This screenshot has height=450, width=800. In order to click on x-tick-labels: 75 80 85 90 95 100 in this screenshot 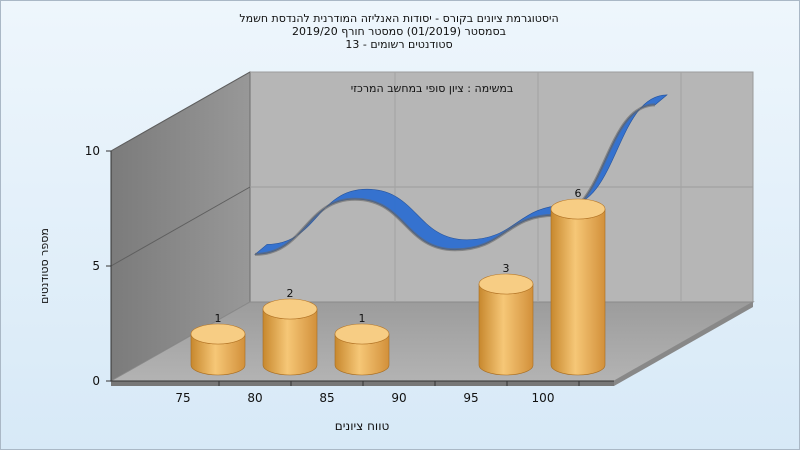, I will do `click(377, 393)`.